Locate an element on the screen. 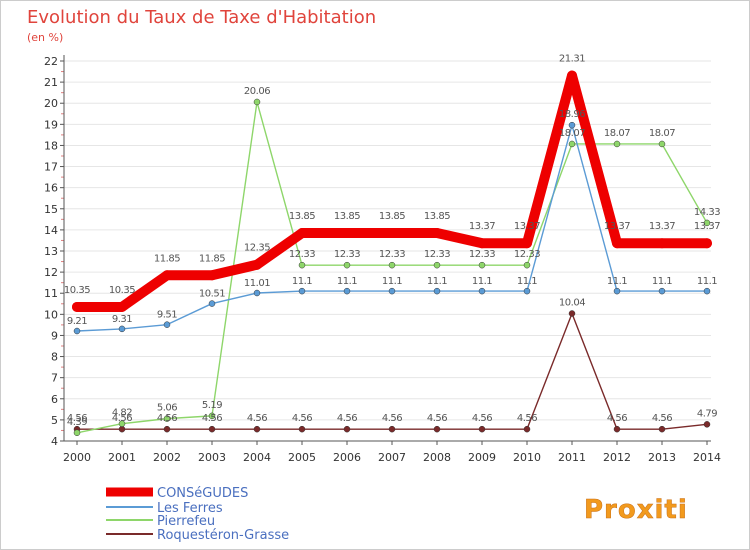  data-label: 18.07 is located at coordinates (662, 133).